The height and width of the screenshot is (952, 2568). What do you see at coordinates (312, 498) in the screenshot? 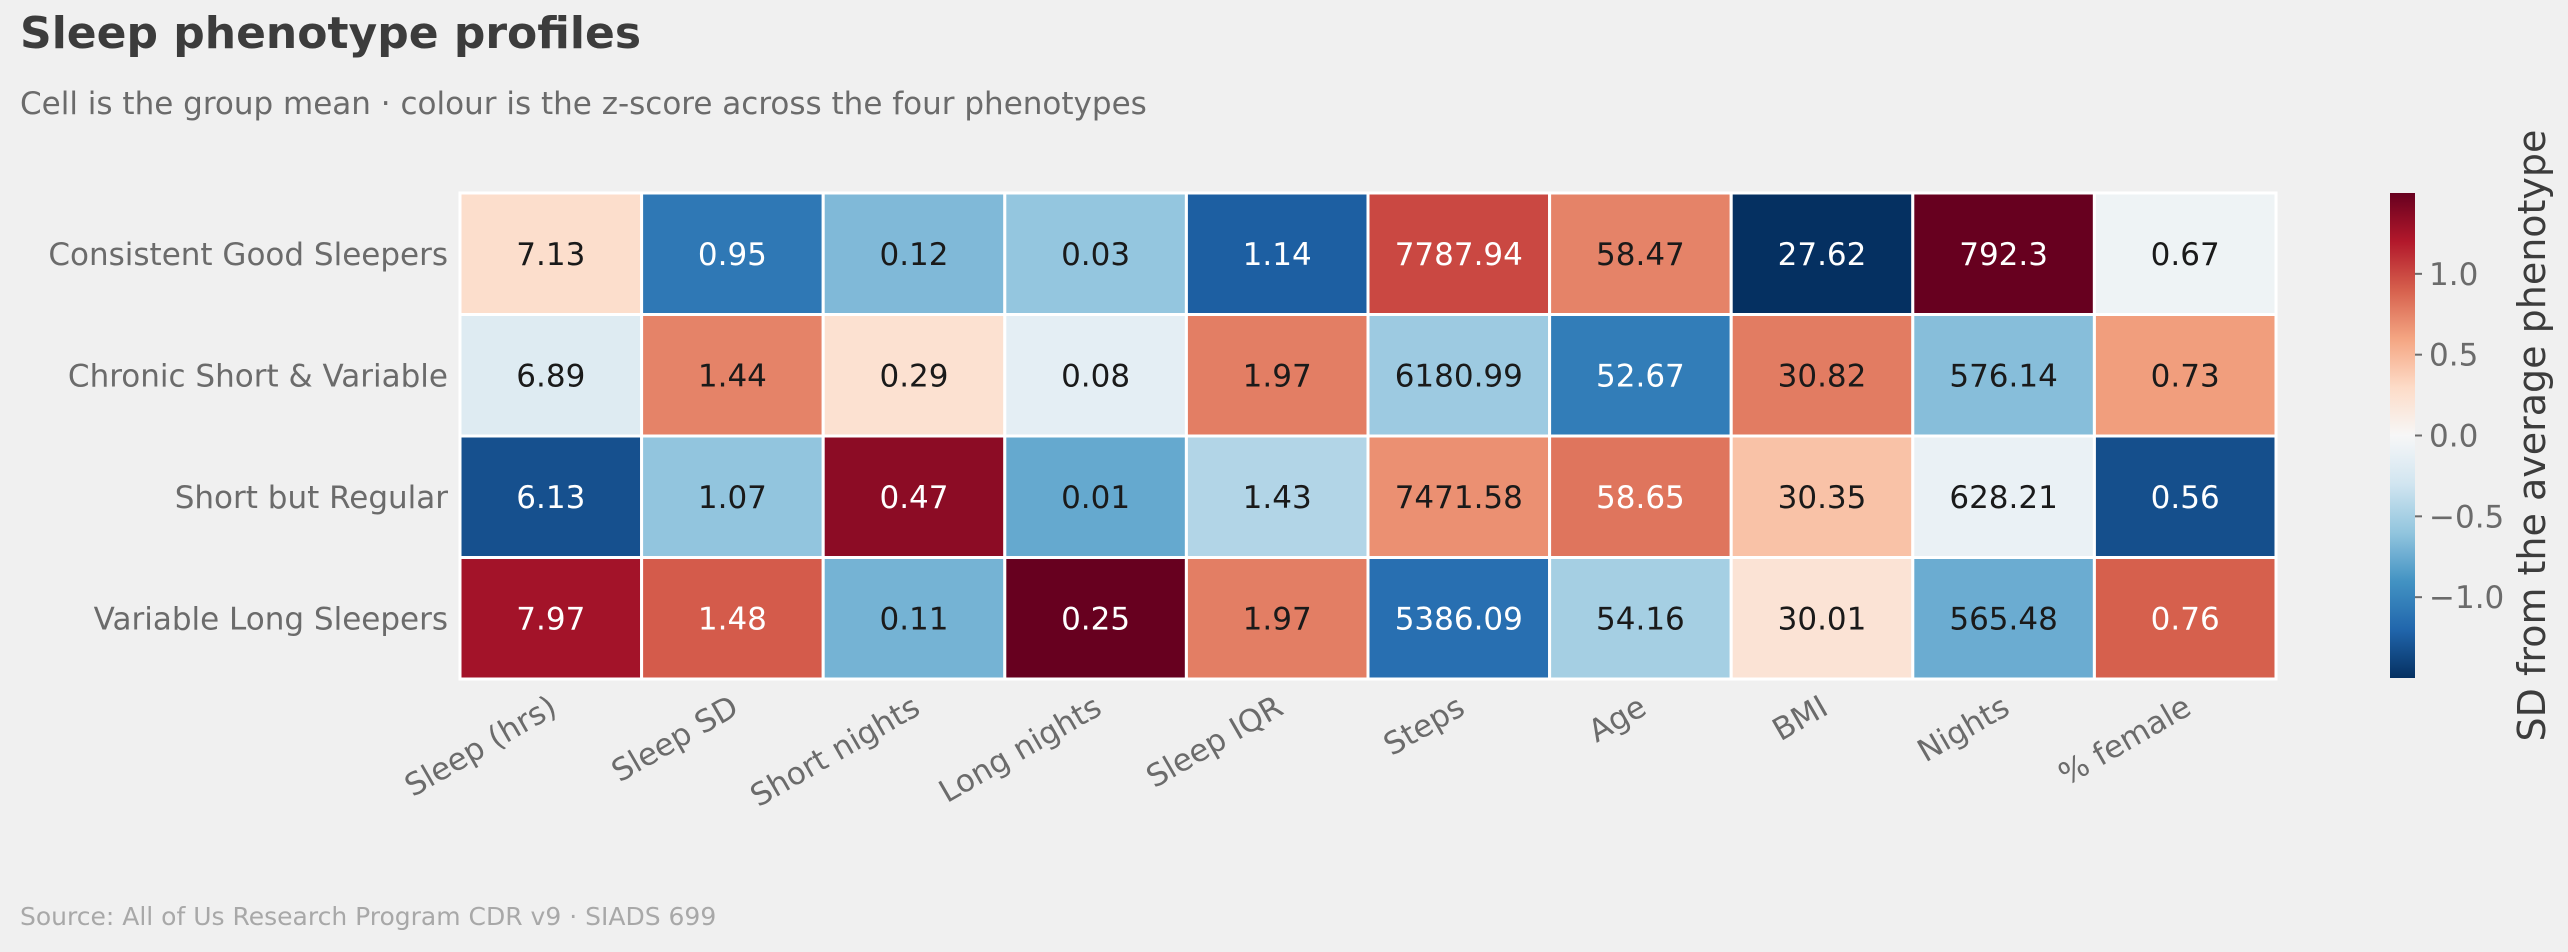
I see `row-label: Short but Regular` at bounding box center [312, 498].